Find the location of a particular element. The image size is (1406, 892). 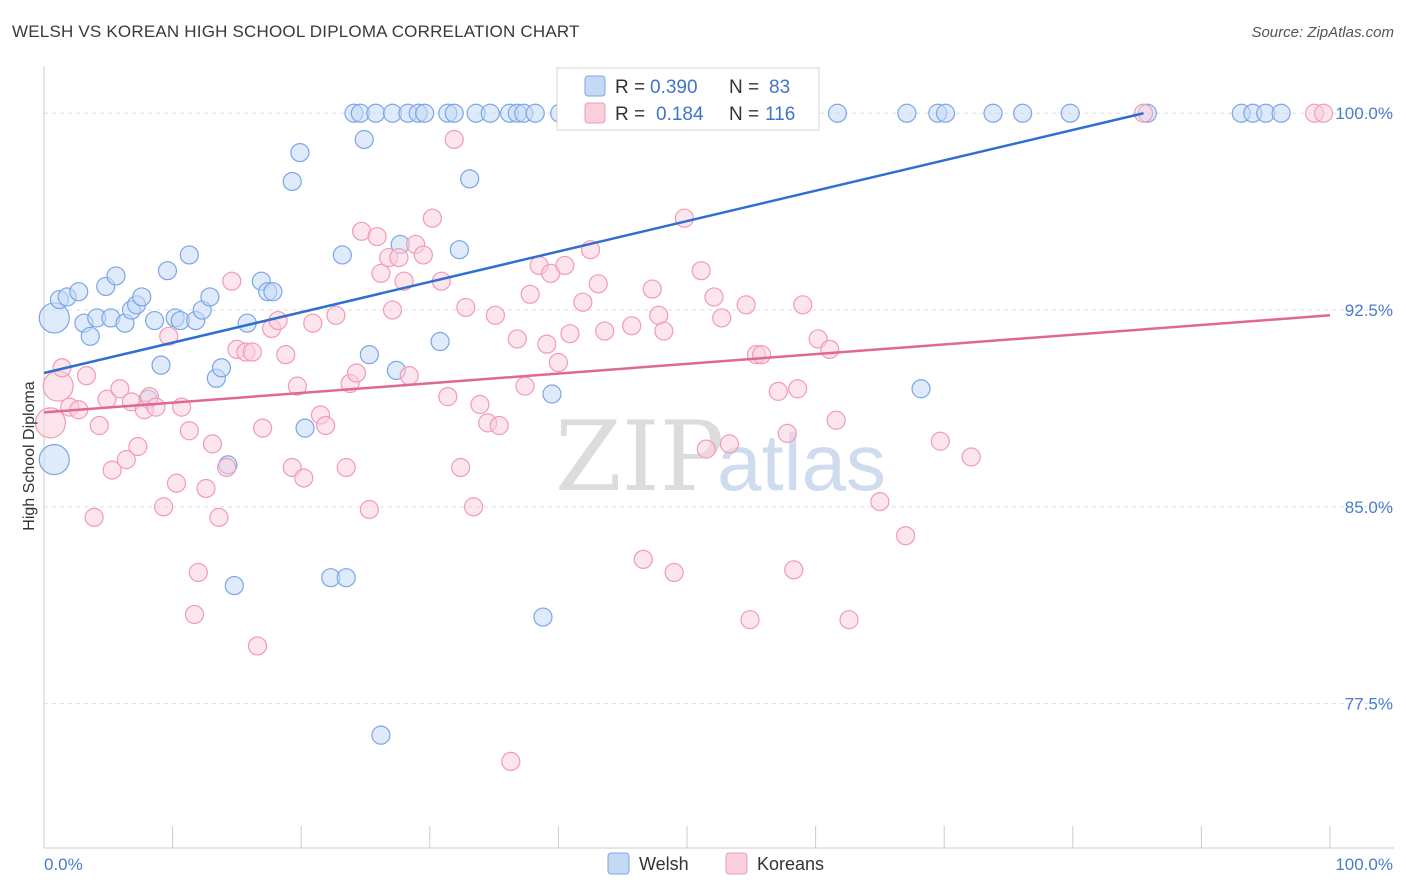

legend-n-value-koreans: 116 is located at coordinates (780, 114).